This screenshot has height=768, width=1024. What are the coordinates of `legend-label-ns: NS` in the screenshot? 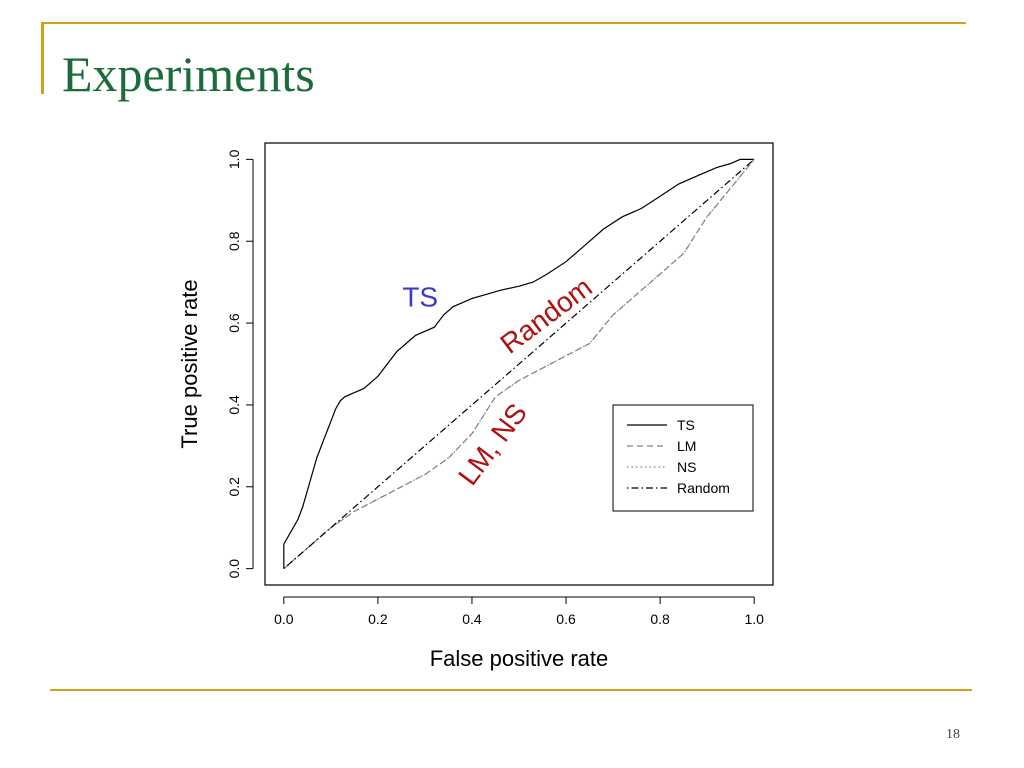 It's located at (686, 467).